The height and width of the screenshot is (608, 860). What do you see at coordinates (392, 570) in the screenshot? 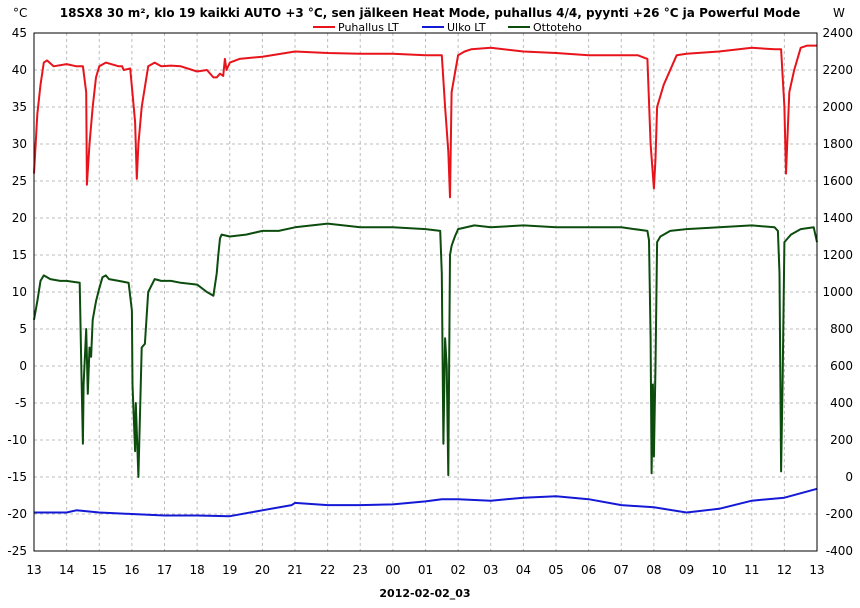
I see `x-tick-label: 00` at bounding box center [392, 570].